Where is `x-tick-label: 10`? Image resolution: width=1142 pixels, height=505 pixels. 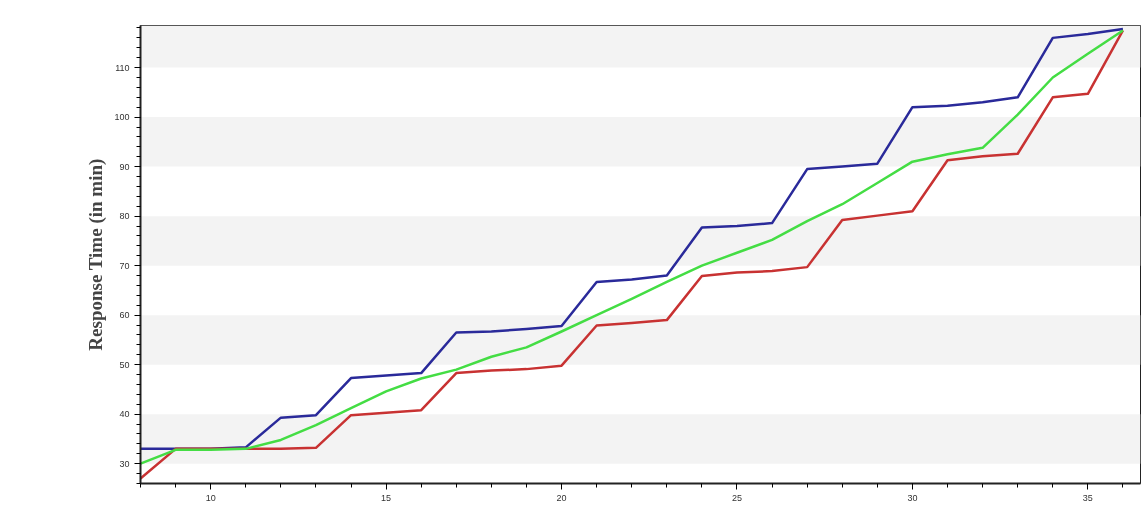 x-tick-label: 10 is located at coordinates (210, 497).